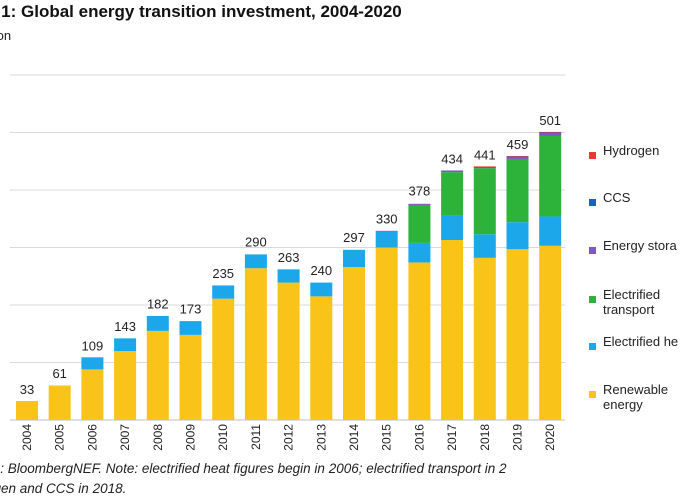  Describe the element at coordinates (452, 437) in the screenshot. I see `x-tick-label: 2017` at that location.